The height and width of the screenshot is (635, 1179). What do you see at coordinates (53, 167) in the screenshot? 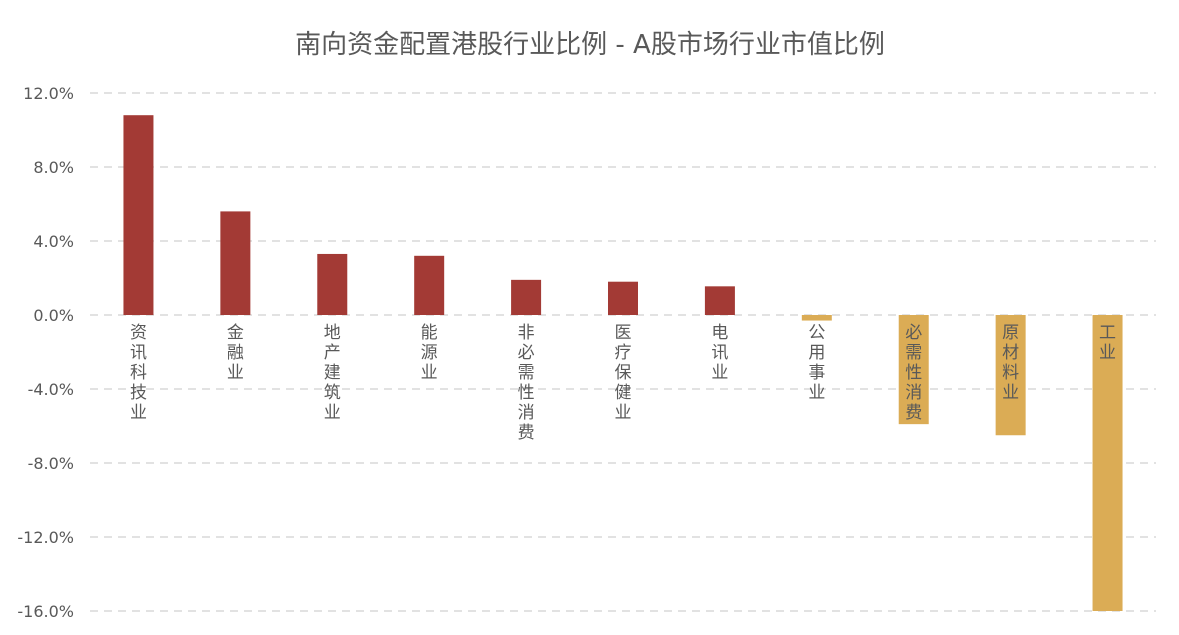
I see `y-tick-label: 8.0%` at bounding box center [53, 167].